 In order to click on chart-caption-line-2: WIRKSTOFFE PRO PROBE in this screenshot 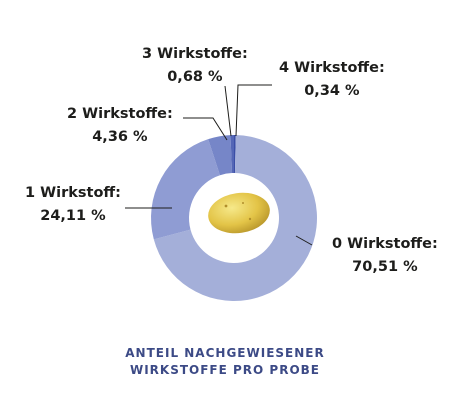, I will do `click(225, 370)`.